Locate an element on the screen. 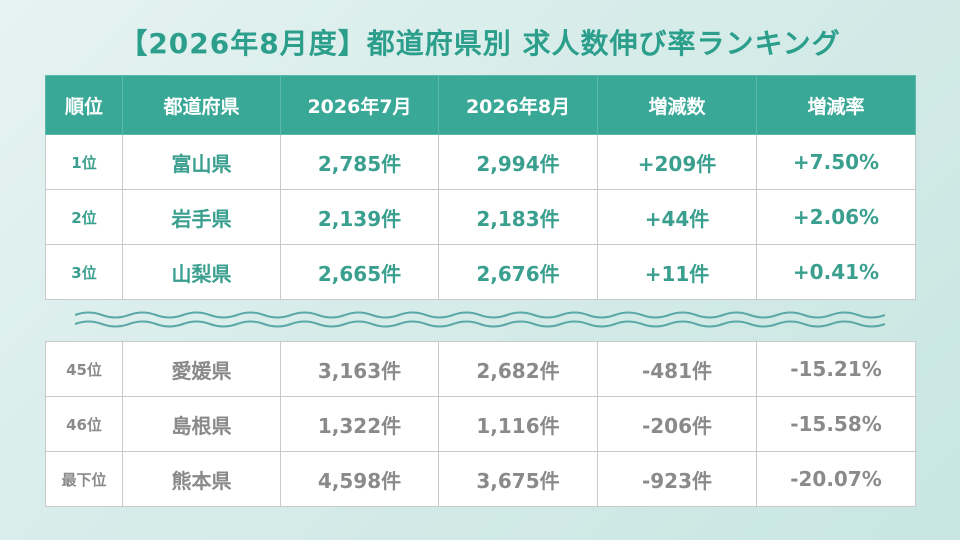 The height and width of the screenshot is (540, 960). change-count-cell: +209件 is located at coordinates (677, 162).